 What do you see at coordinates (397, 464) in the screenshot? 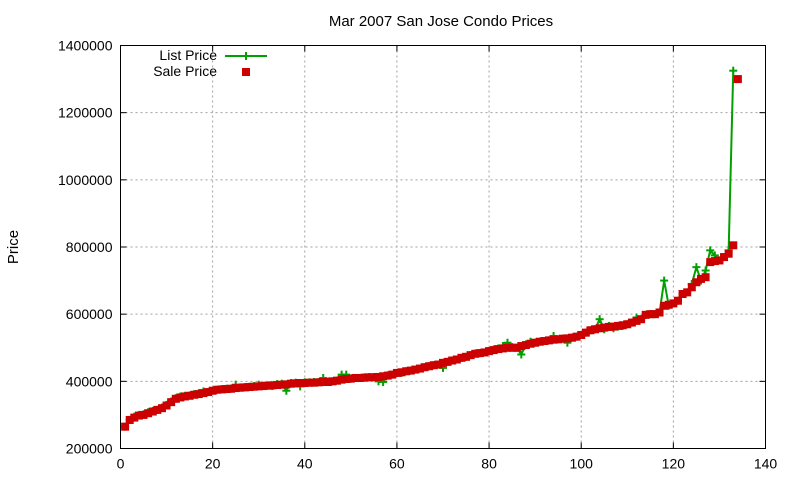
I see `x-tick-label: 60` at bounding box center [397, 464].